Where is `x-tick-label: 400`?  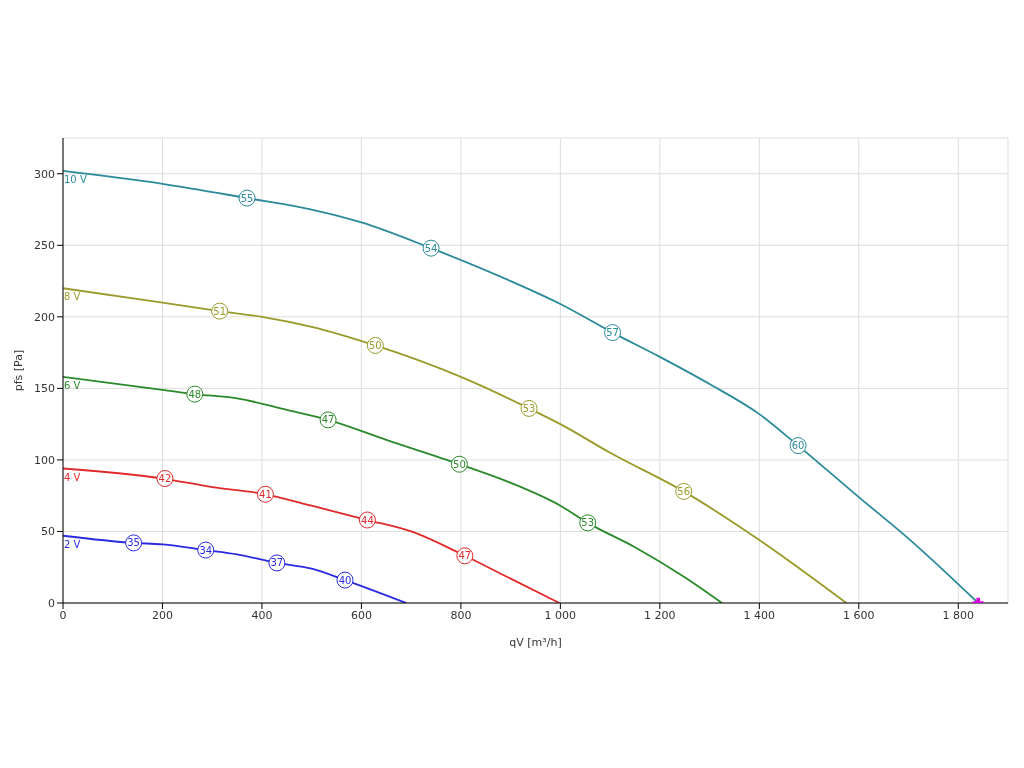
x-tick-label: 400 is located at coordinates (262, 615).